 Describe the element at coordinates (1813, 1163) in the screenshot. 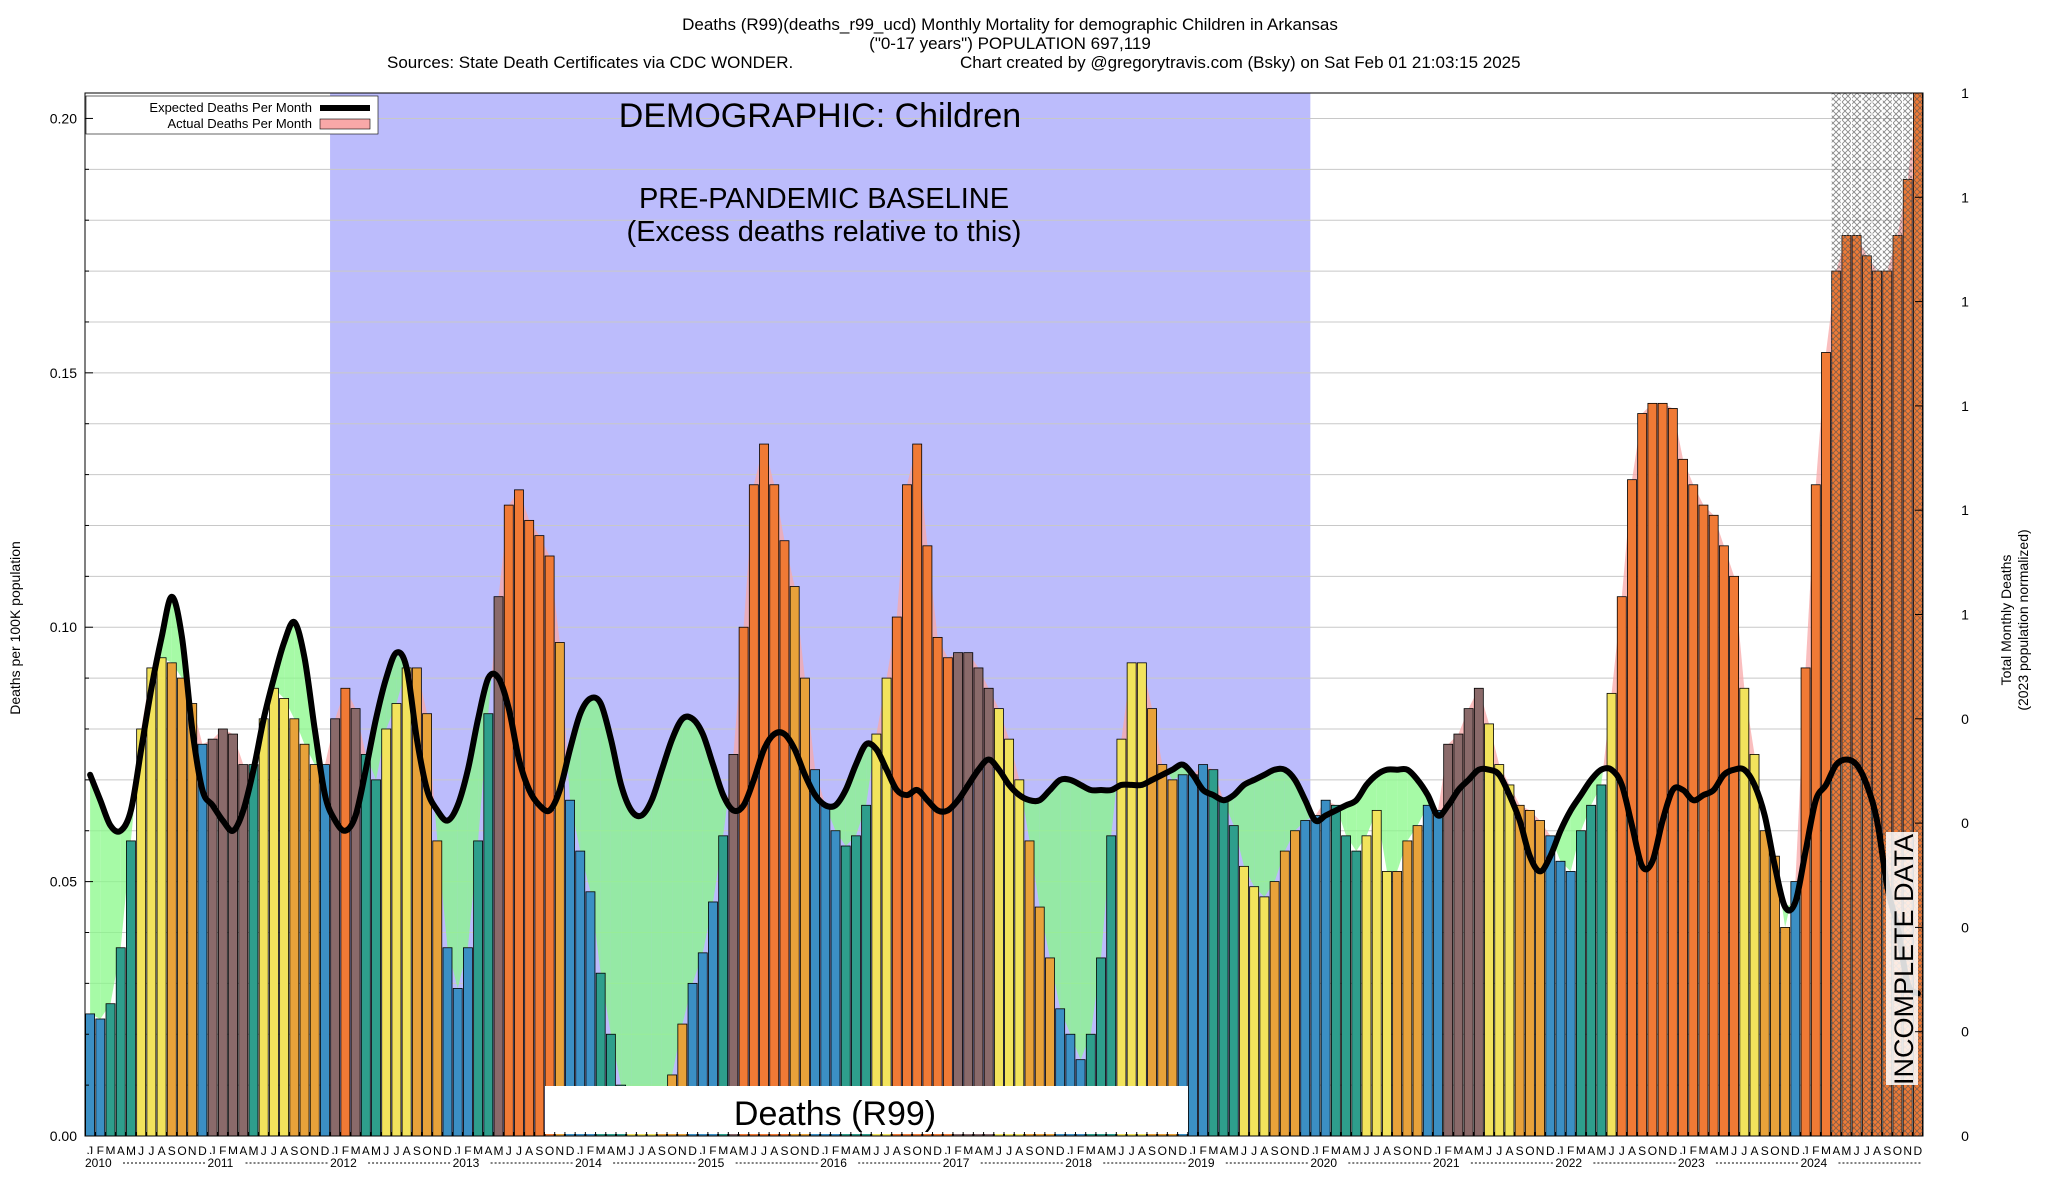

I see `year-label: 2024` at that location.